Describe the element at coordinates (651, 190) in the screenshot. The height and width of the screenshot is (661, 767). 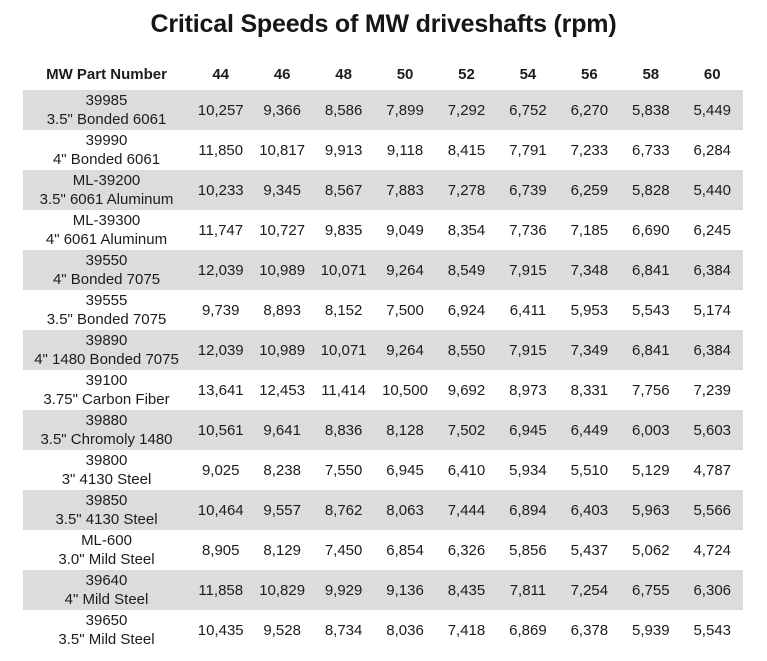
I see `speed-value-cell: 5,828` at that location.